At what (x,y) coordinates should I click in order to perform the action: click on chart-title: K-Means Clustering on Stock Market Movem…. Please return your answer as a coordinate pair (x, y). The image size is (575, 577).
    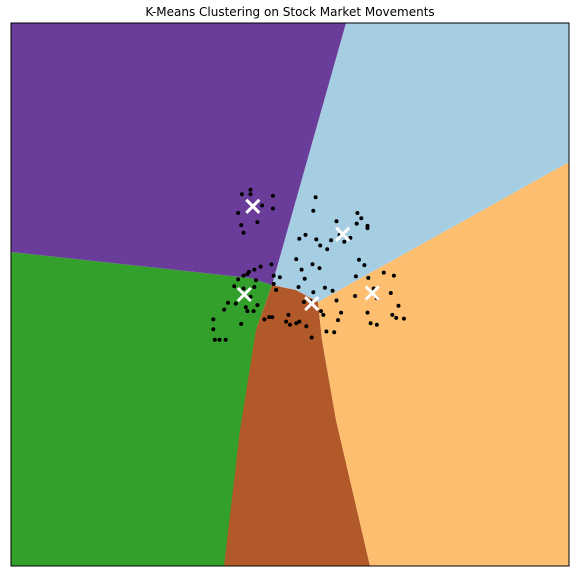
    Looking at the image, I should click on (290, 12).